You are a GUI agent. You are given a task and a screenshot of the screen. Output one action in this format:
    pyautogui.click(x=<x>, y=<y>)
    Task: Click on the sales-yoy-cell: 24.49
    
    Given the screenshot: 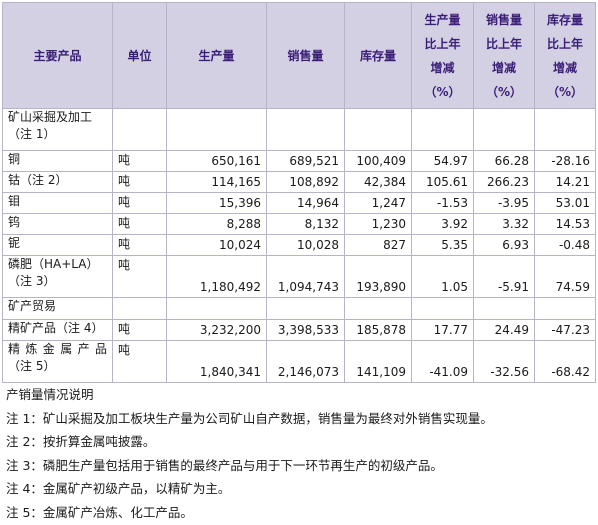 What is the action you would take?
    pyautogui.click(x=504, y=330)
    